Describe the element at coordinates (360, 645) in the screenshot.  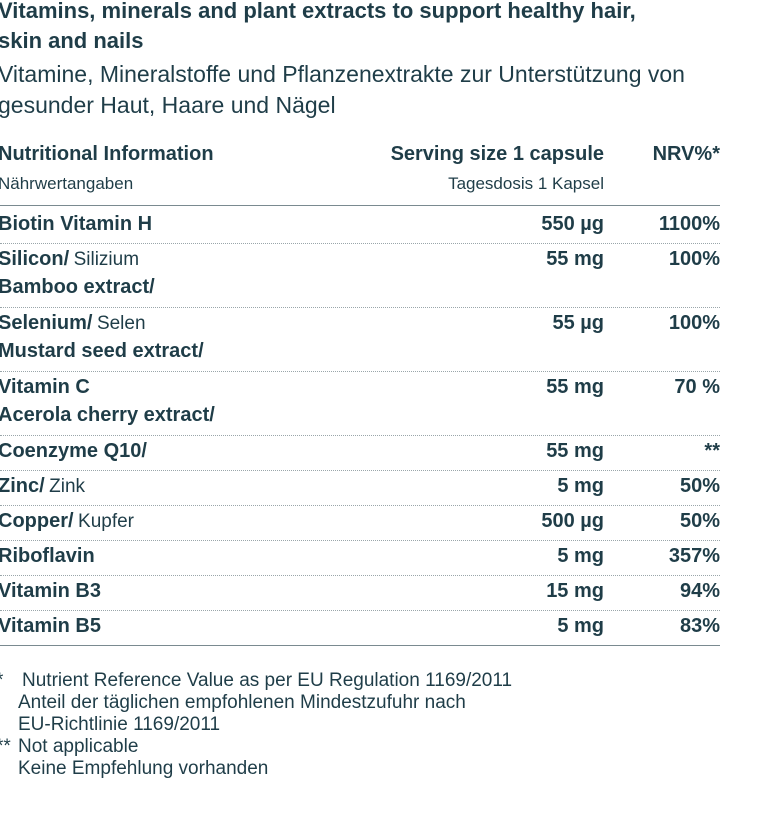
I see `table-rule` at that location.